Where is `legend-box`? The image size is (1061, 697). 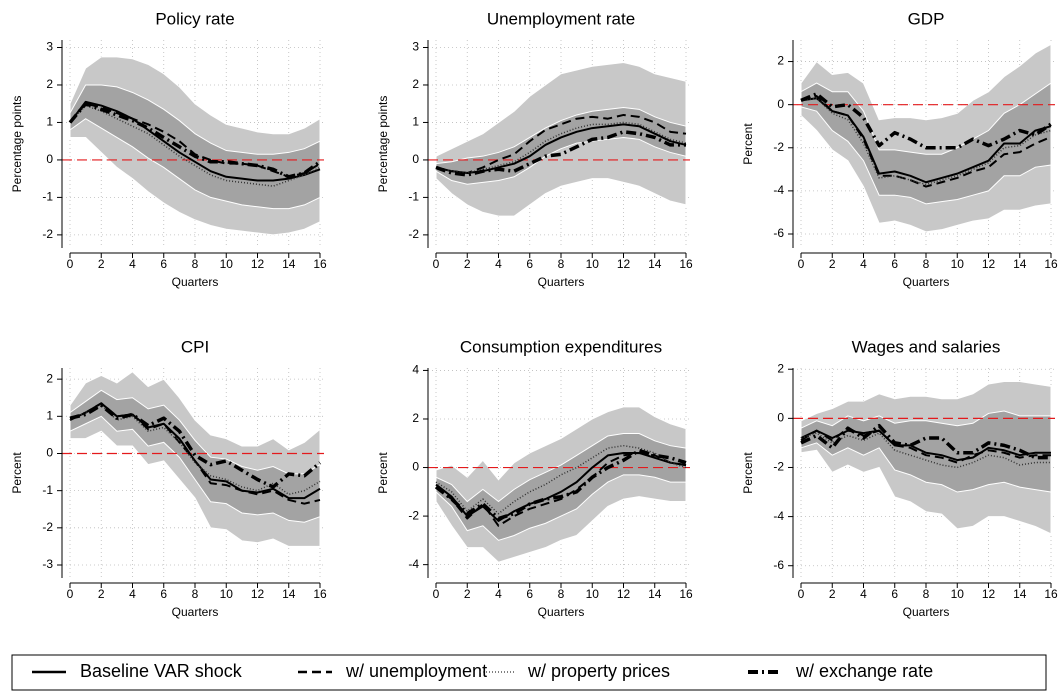
legend-box is located at coordinates (529, 672).